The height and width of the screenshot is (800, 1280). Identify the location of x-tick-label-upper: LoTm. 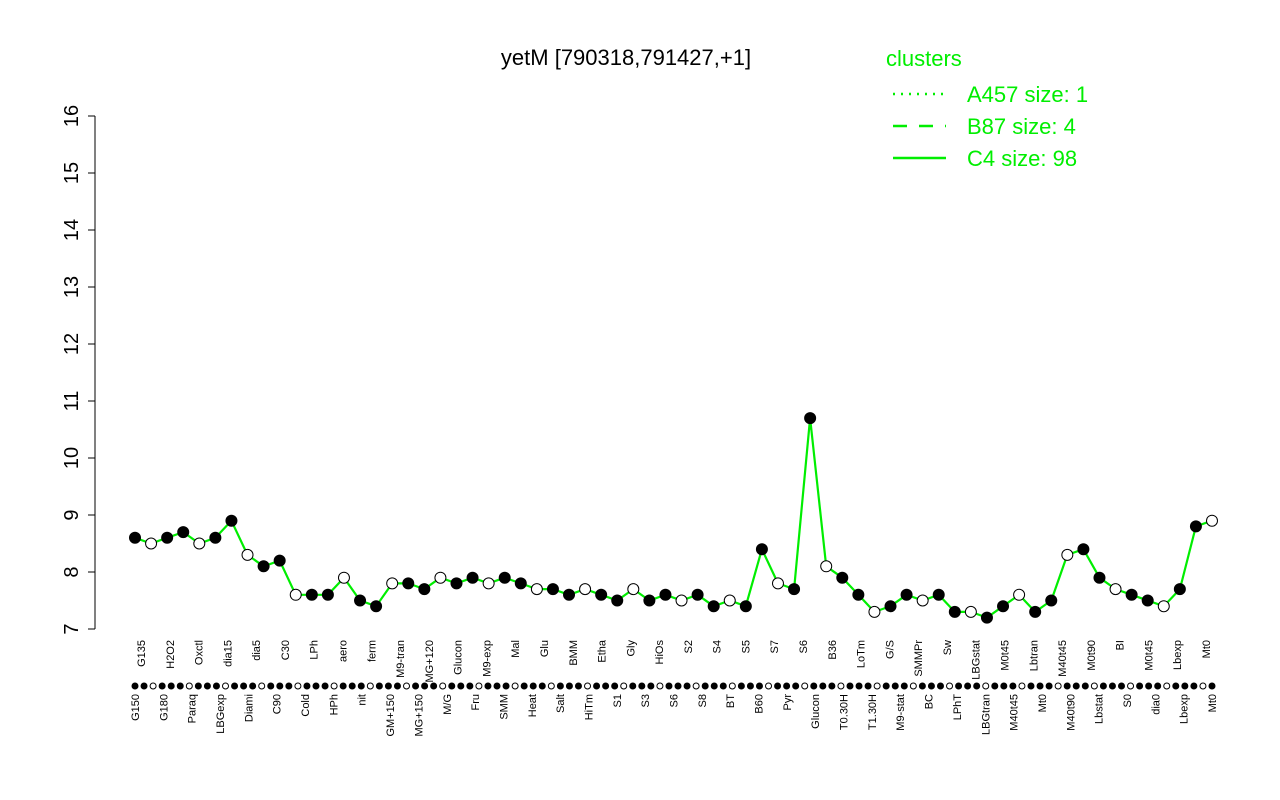
(862, 654).